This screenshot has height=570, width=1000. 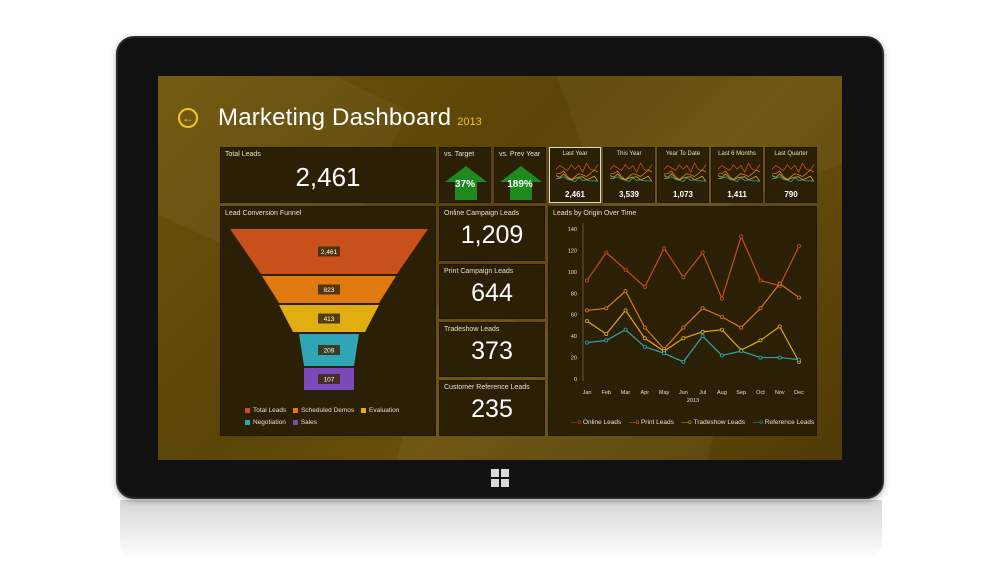 I want to click on kpi-value: 373, so click(x=492, y=351).